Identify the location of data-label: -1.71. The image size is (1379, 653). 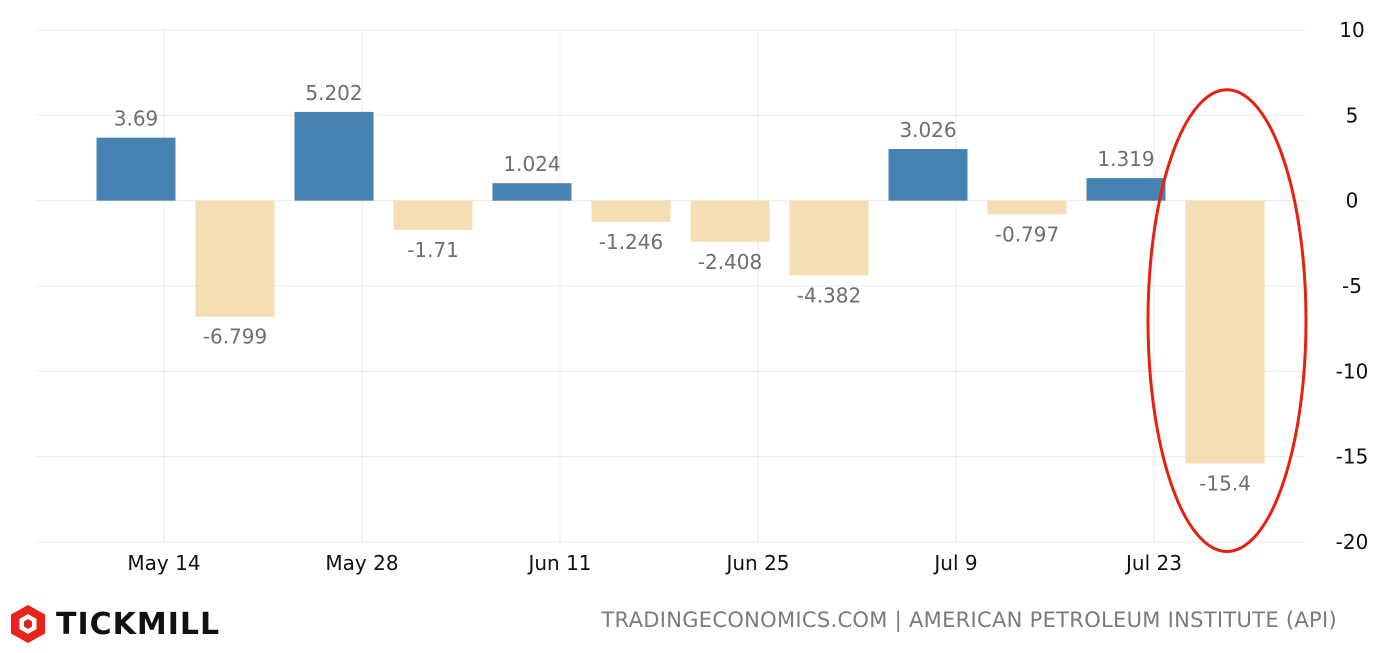
(433, 250).